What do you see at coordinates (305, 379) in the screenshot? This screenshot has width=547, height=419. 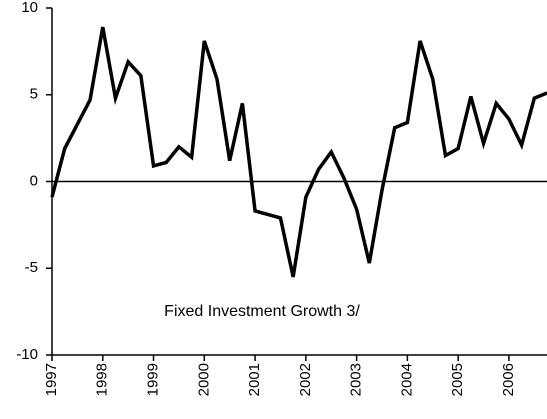 I see `x-tick-label: 2002` at bounding box center [305, 379].